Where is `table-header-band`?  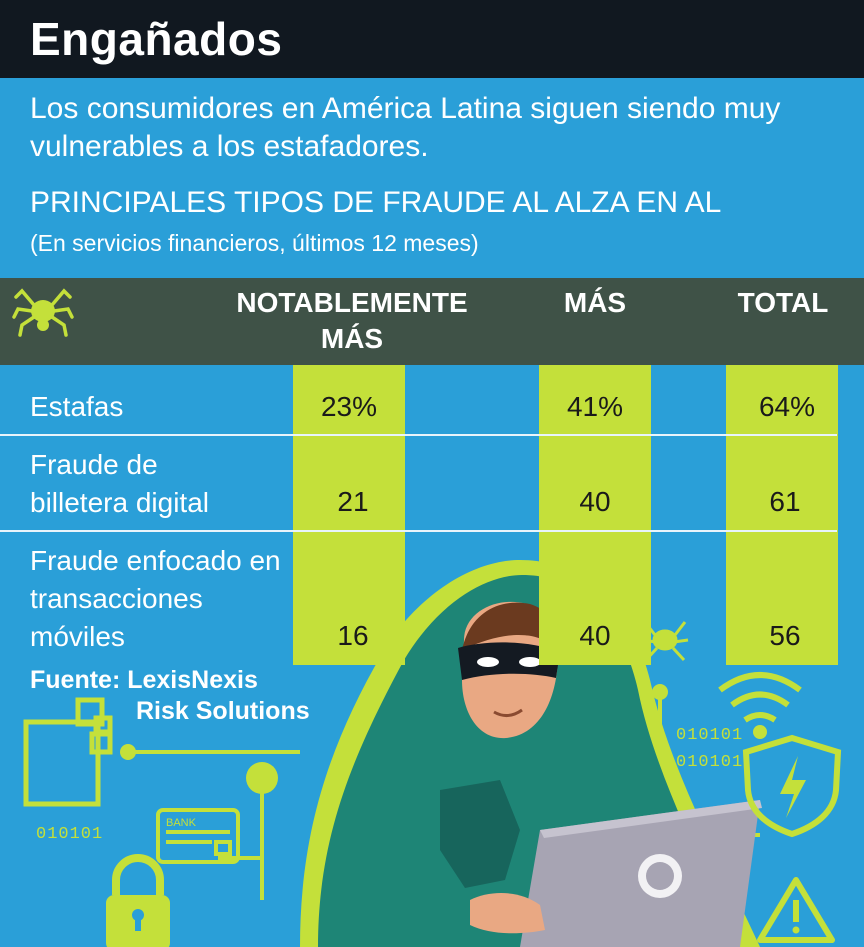
table-header-band is located at coordinates (432, 321).